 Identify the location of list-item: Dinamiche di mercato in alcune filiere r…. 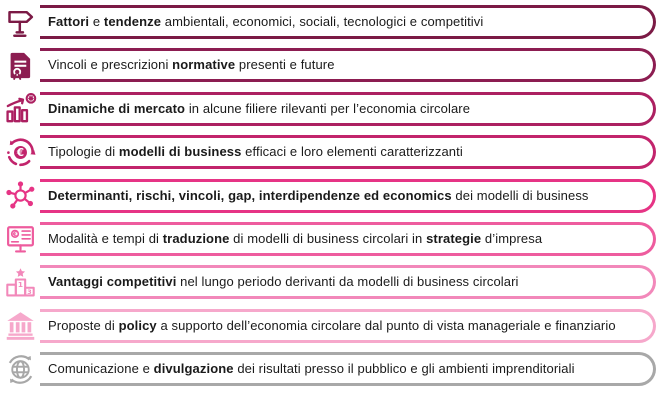
(330, 108).